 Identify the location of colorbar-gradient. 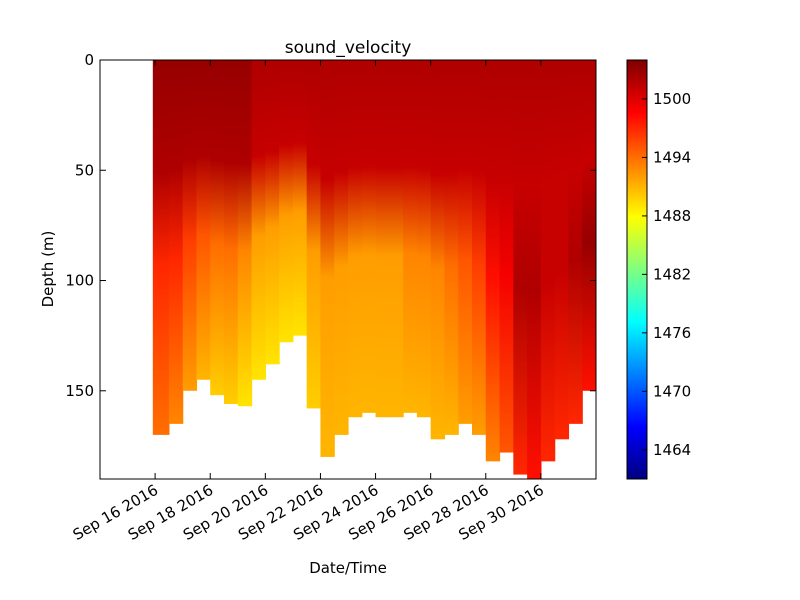
(637, 269).